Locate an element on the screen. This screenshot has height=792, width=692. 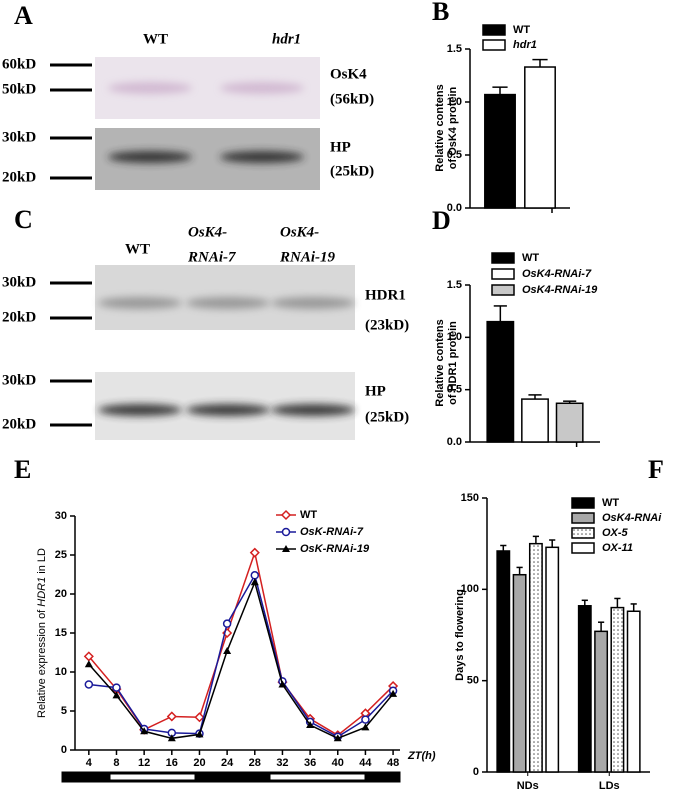
y-tick-label: 50 is located at coordinates (473, 681).